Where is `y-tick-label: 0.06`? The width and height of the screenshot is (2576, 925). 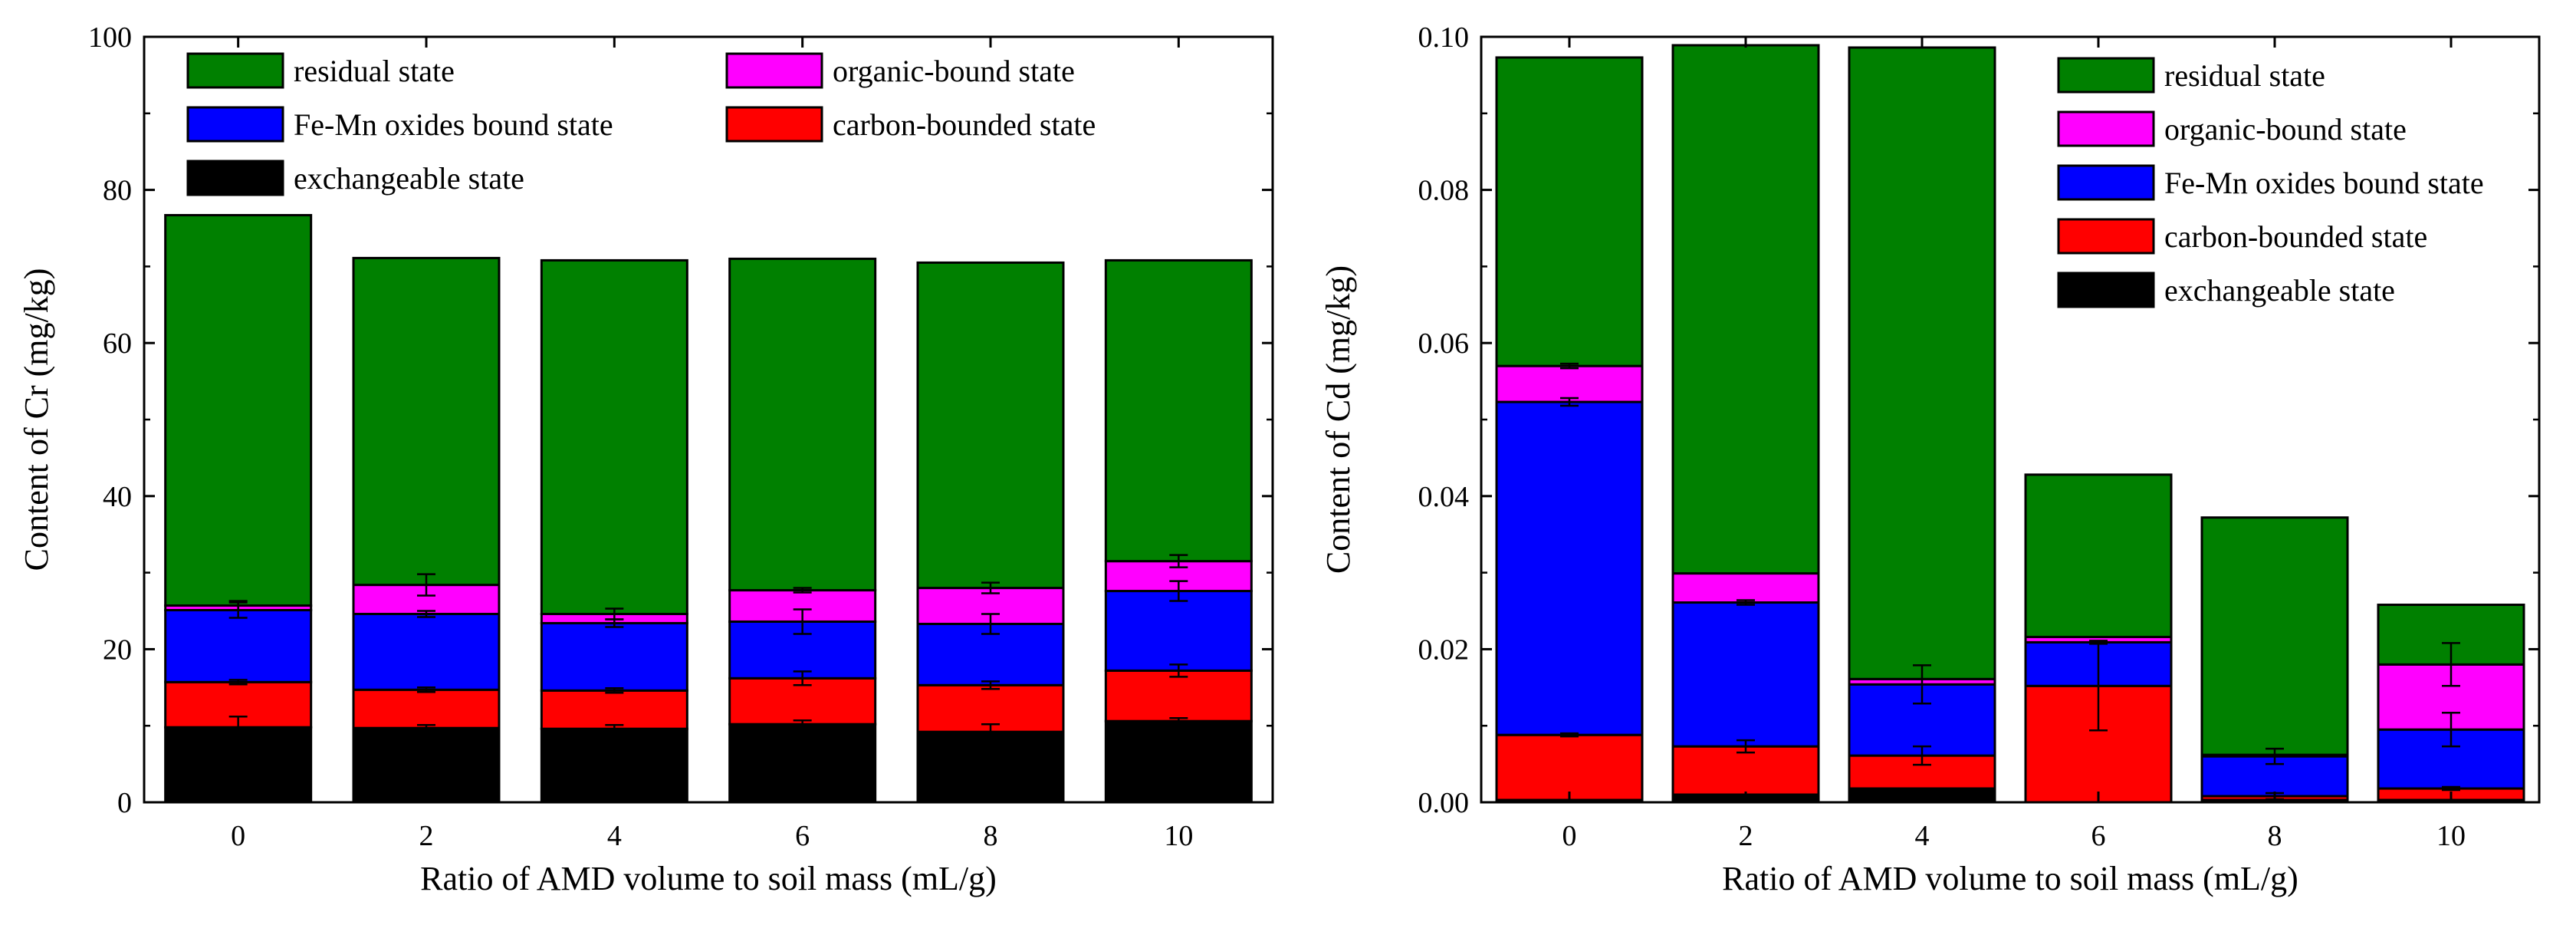 y-tick-label: 0.06 is located at coordinates (1444, 344).